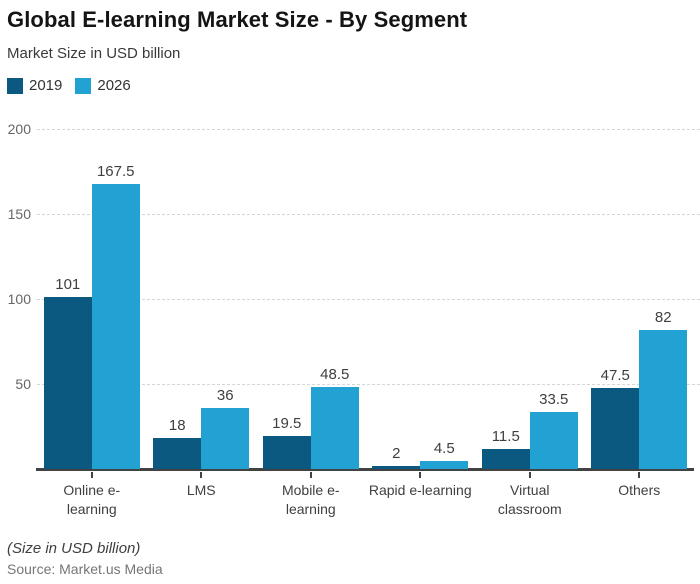  I want to click on x-category-label-6: Others, so click(637, 490).